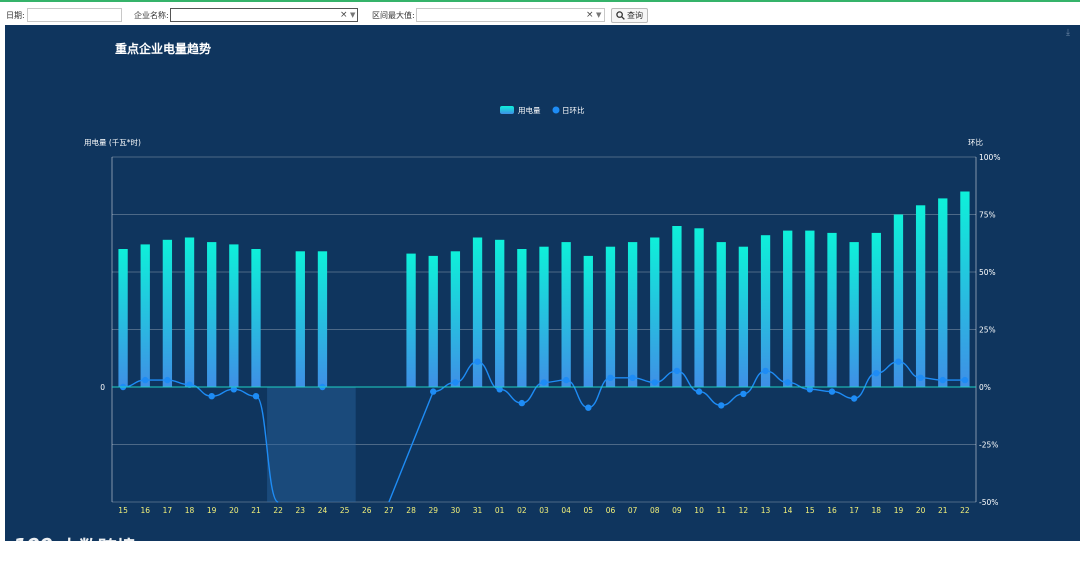 The height and width of the screenshot is (563, 1080). Describe the element at coordinates (74, 15) in the screenshot. I see `date-input` at that location.